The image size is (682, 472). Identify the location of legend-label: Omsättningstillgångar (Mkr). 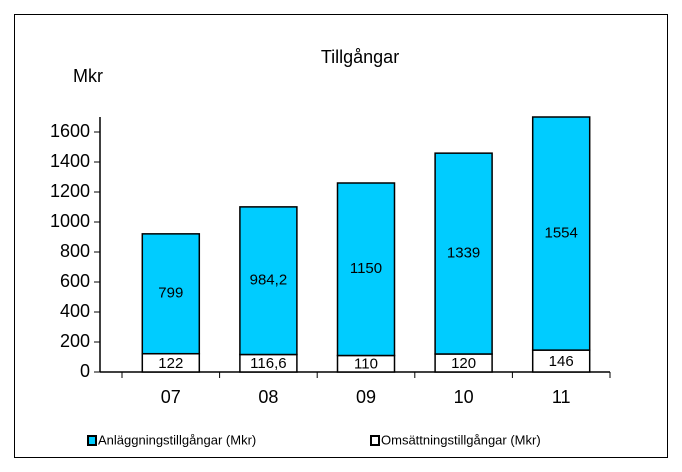
(461, 439).